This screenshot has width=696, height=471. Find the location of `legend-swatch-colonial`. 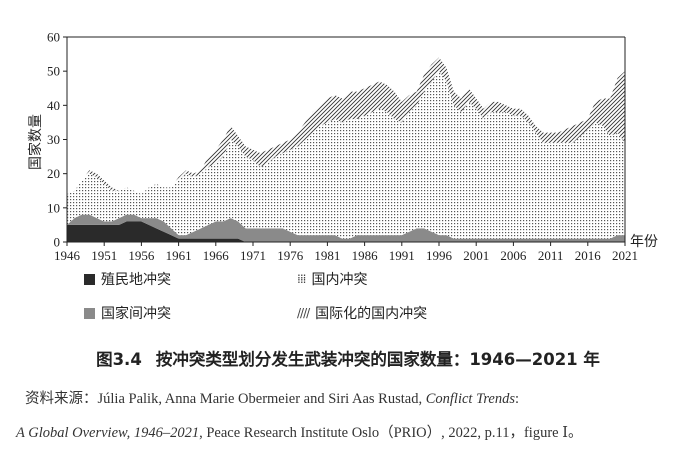

legend-swatch-colonial is located at coordinates (89, 279).